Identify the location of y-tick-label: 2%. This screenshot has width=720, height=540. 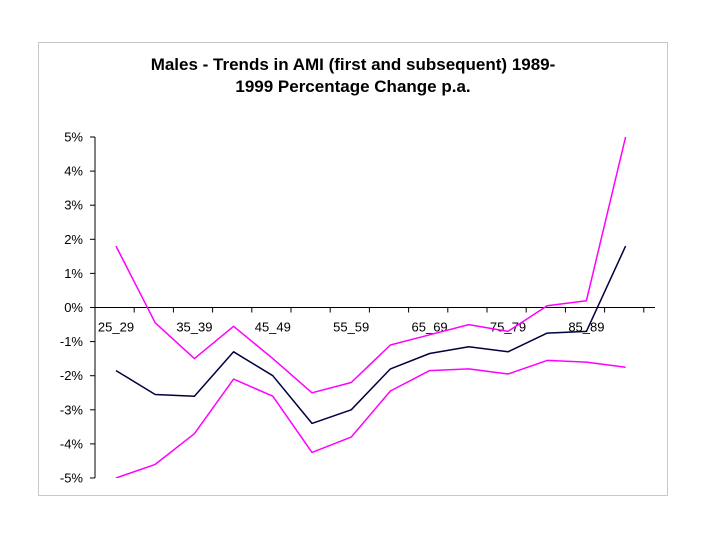
(73, 239).